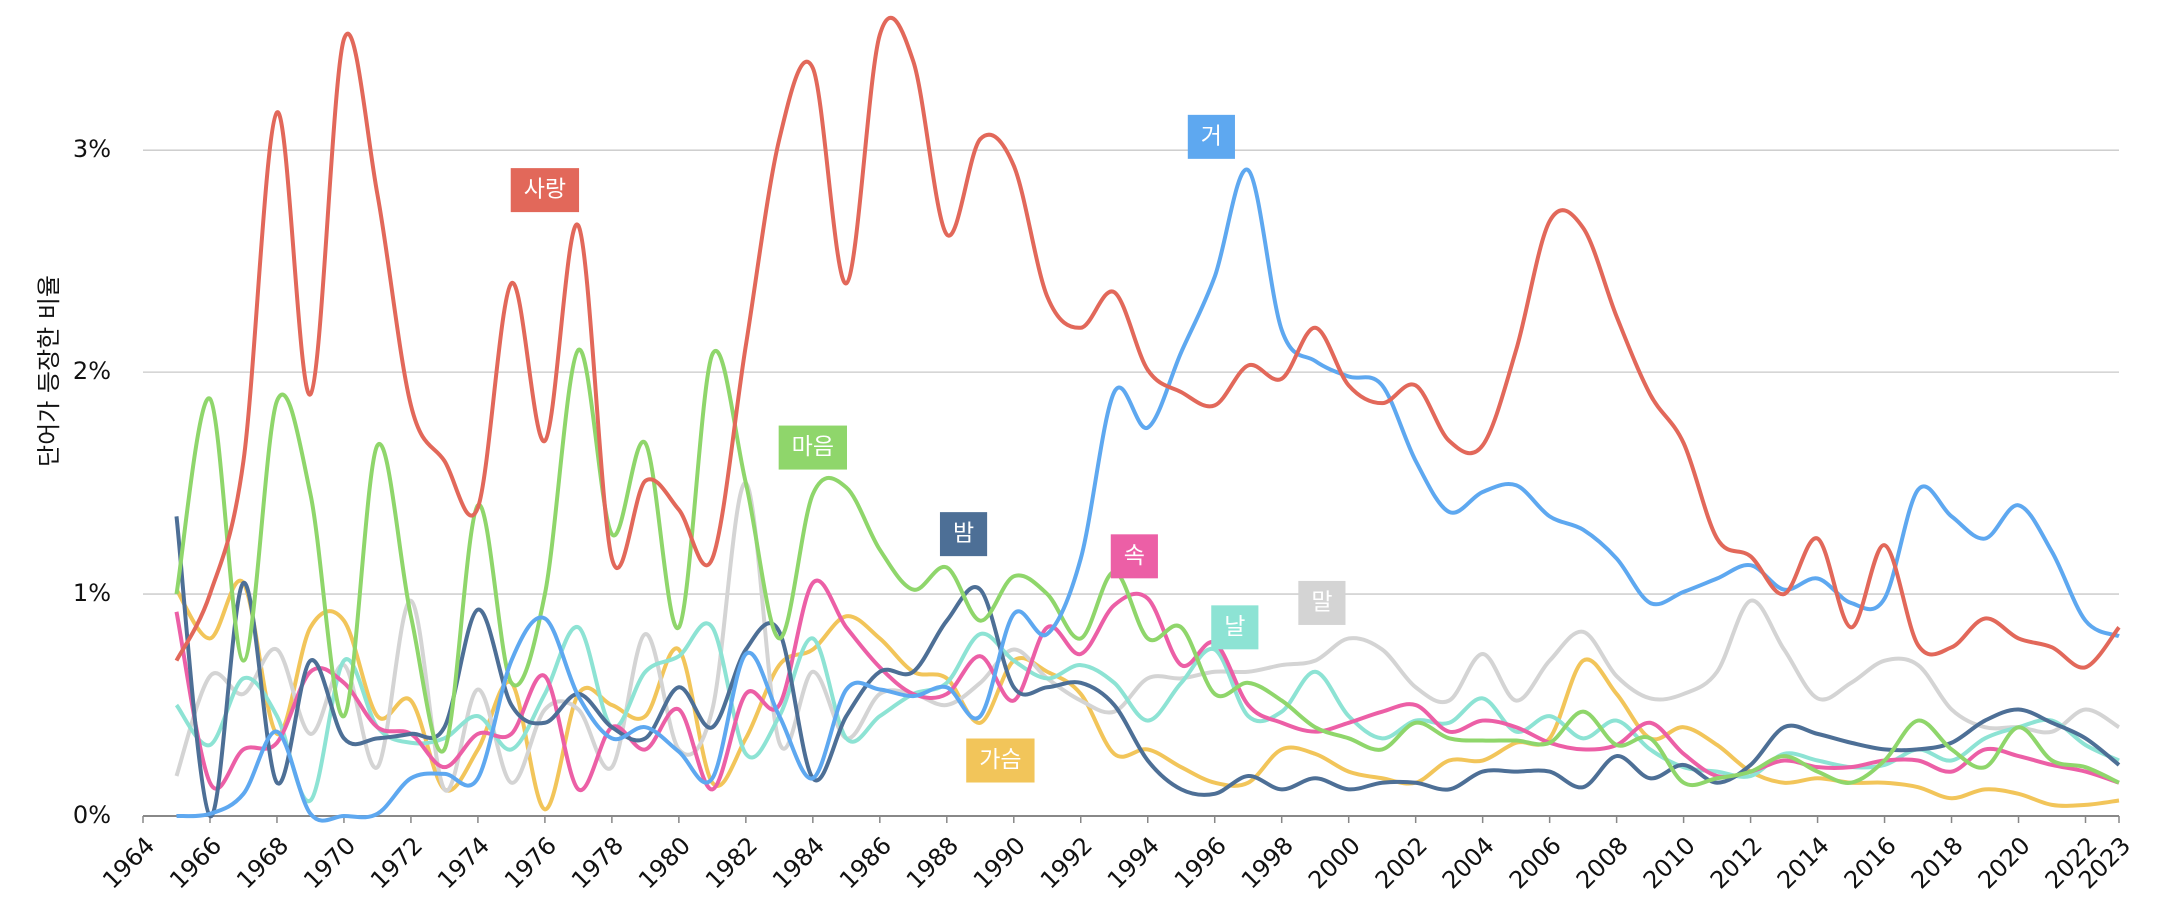 Image resolution: width=2162 pixels, height=906 pixels. Describe the element at coordinates (262, 862) in the screenshot. I see `x-tick-label: 1968` at that location.